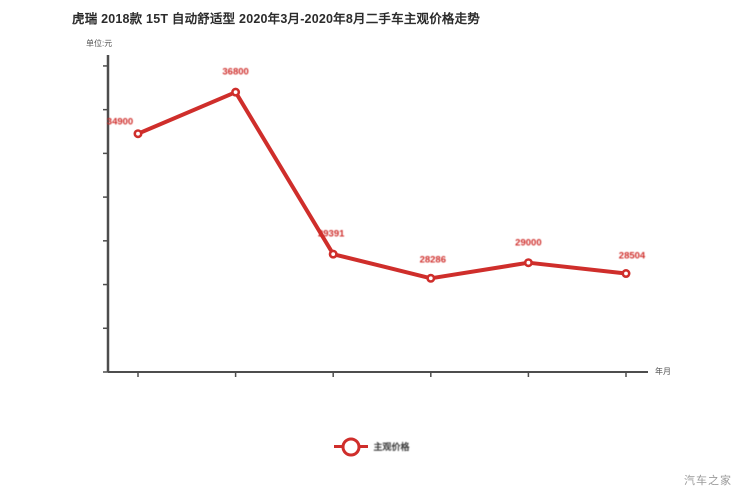 This screenshot has height=496, width=744. Describe the element at coordinates (433, 260) in the screenshot. I see `data-point-label: 28286` at that location.